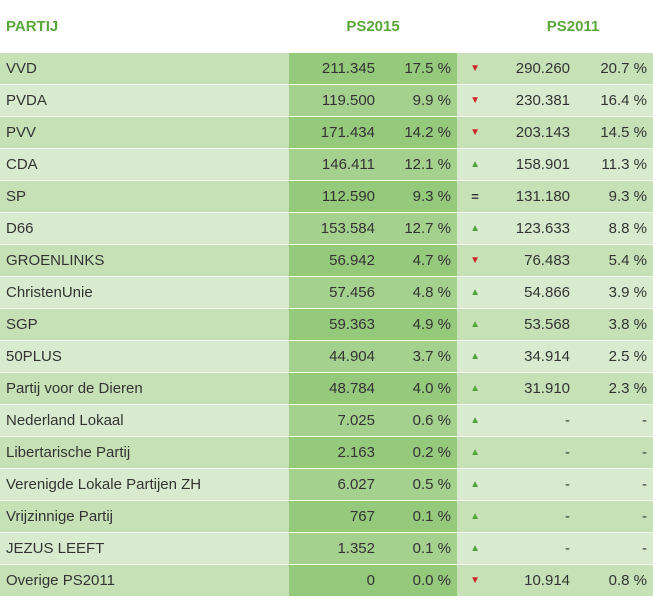 This screenshot has width=653, height=600. I want to click on votes-2011: 203.143, so click(536, 132).